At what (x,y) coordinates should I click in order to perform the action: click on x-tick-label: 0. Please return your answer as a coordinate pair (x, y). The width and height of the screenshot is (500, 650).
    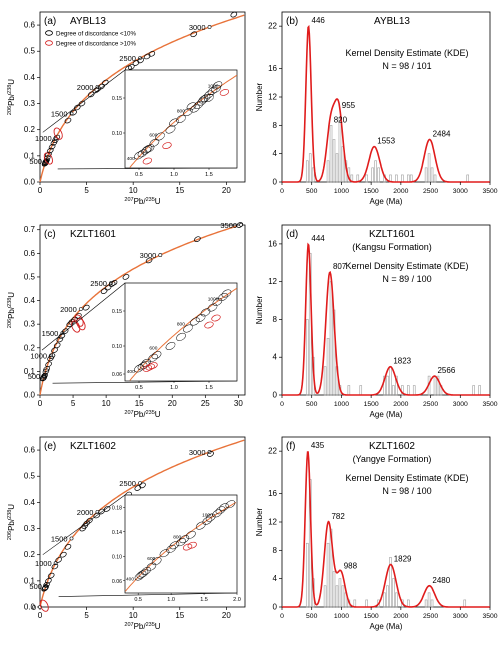
    Looking at the image, I should click on (40, 615).